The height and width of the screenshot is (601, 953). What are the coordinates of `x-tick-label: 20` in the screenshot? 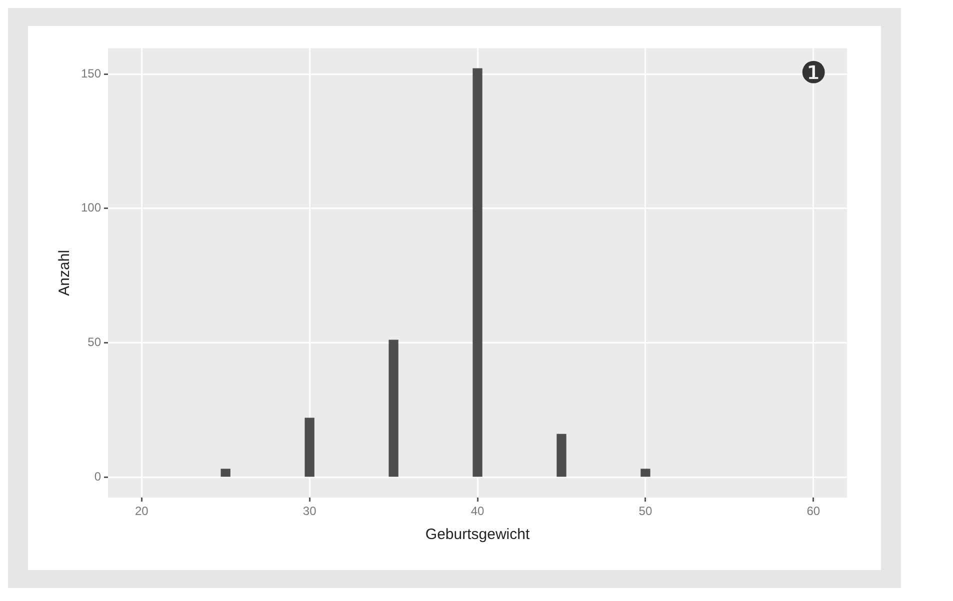 It's located at (141, 511).